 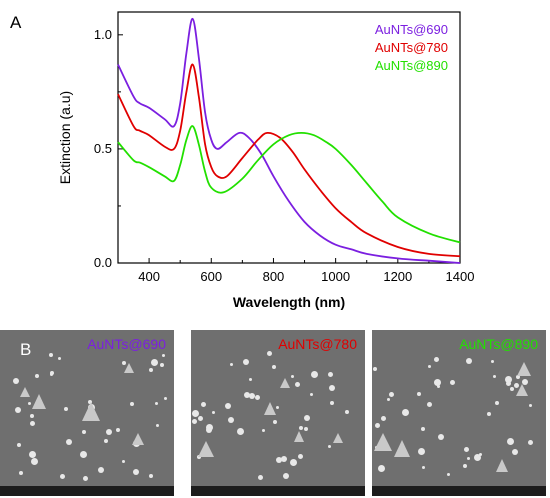 What do you see at coordinates (16, 22) in the screenshot?
I see `panel-a-letter: A` at bounding box center [16, 22].